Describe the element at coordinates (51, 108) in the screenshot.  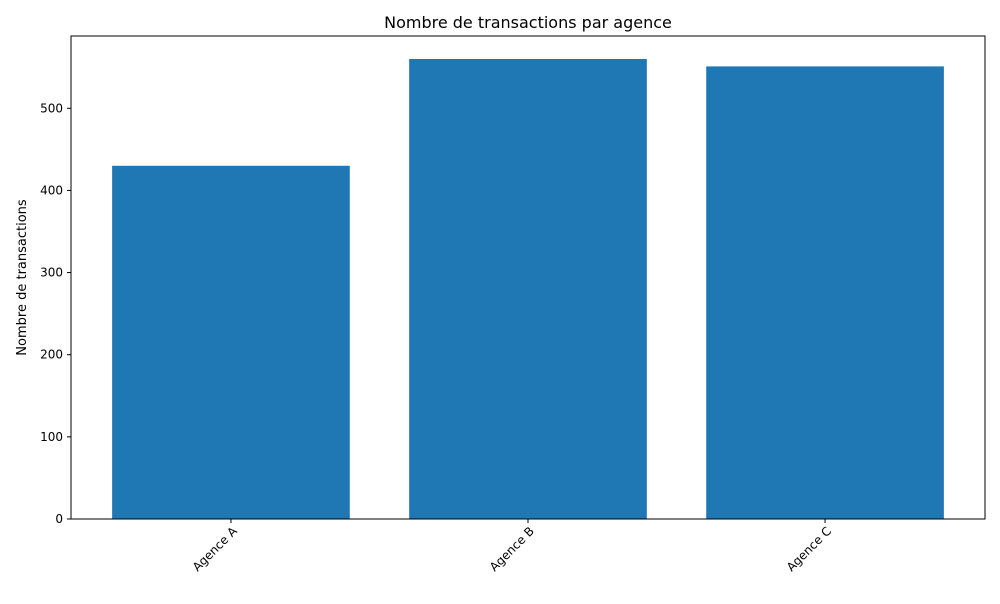
I see `y-tick-label: 500` at that location.